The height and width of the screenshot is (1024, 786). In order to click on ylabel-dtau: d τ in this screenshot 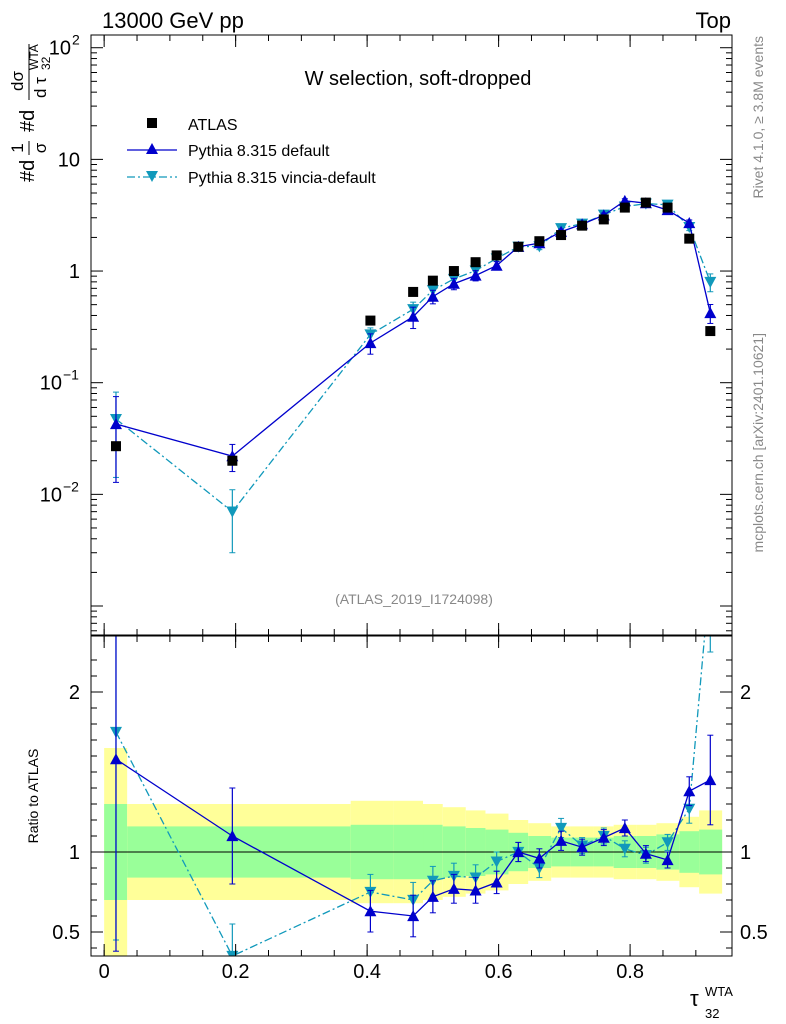, I will do `click(40, 87)`.